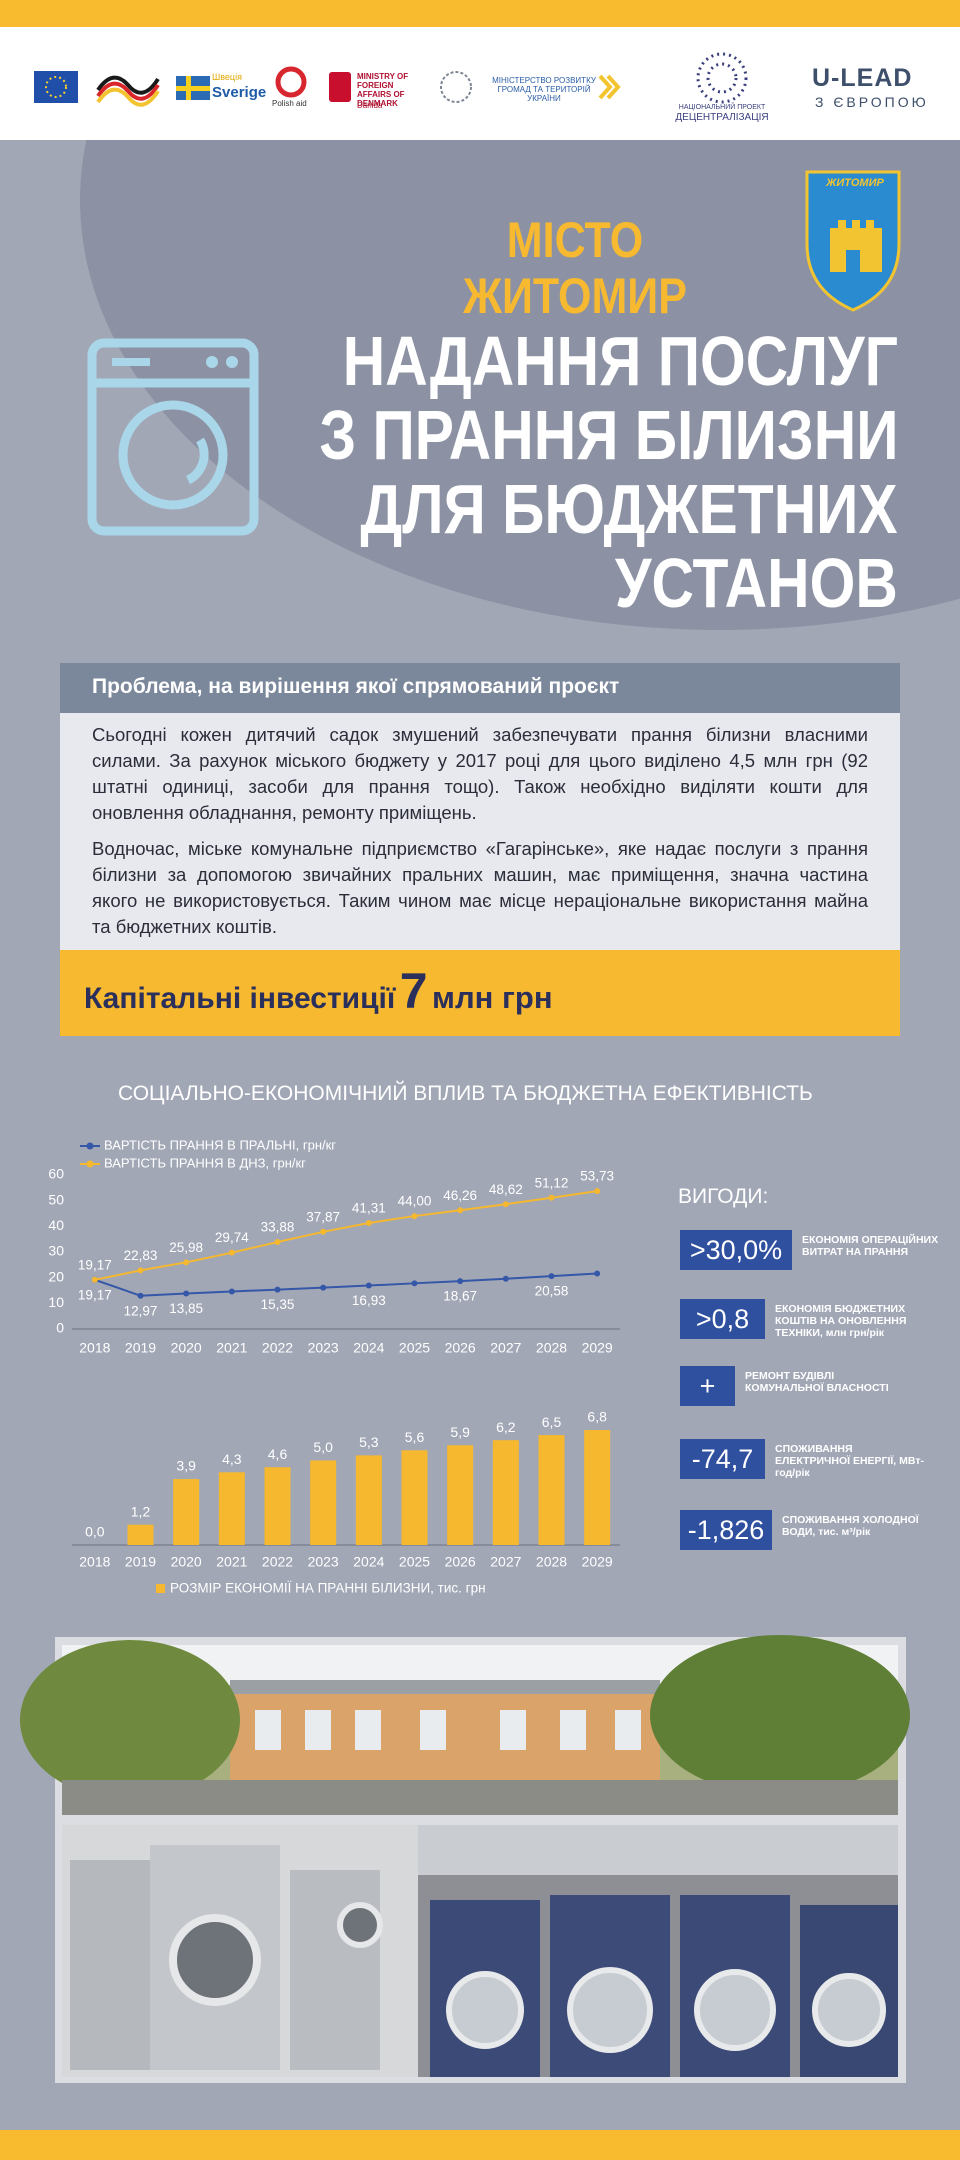 The image size is (960, 2160). I want to click on data-label: 6,5, so click(552, 1422).